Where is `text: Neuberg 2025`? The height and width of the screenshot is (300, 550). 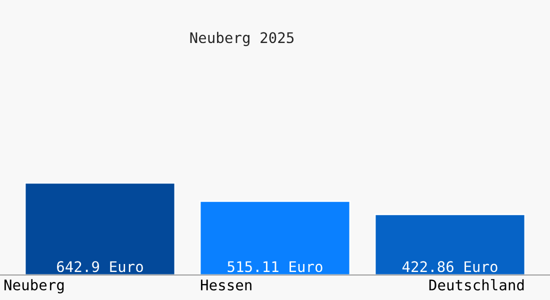
text: Neuberg 2025 is located at coordinates (242, 39).